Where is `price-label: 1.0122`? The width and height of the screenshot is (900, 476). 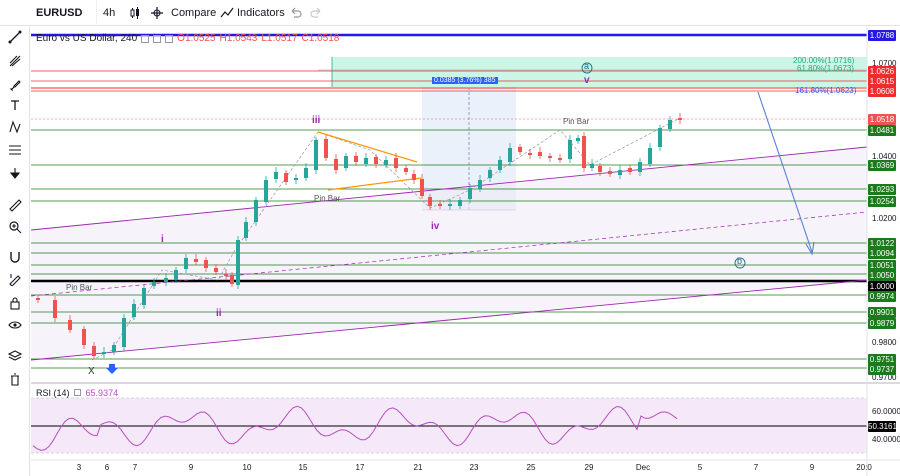
price-label: 1.0122 is located at coordinates (882, 243).